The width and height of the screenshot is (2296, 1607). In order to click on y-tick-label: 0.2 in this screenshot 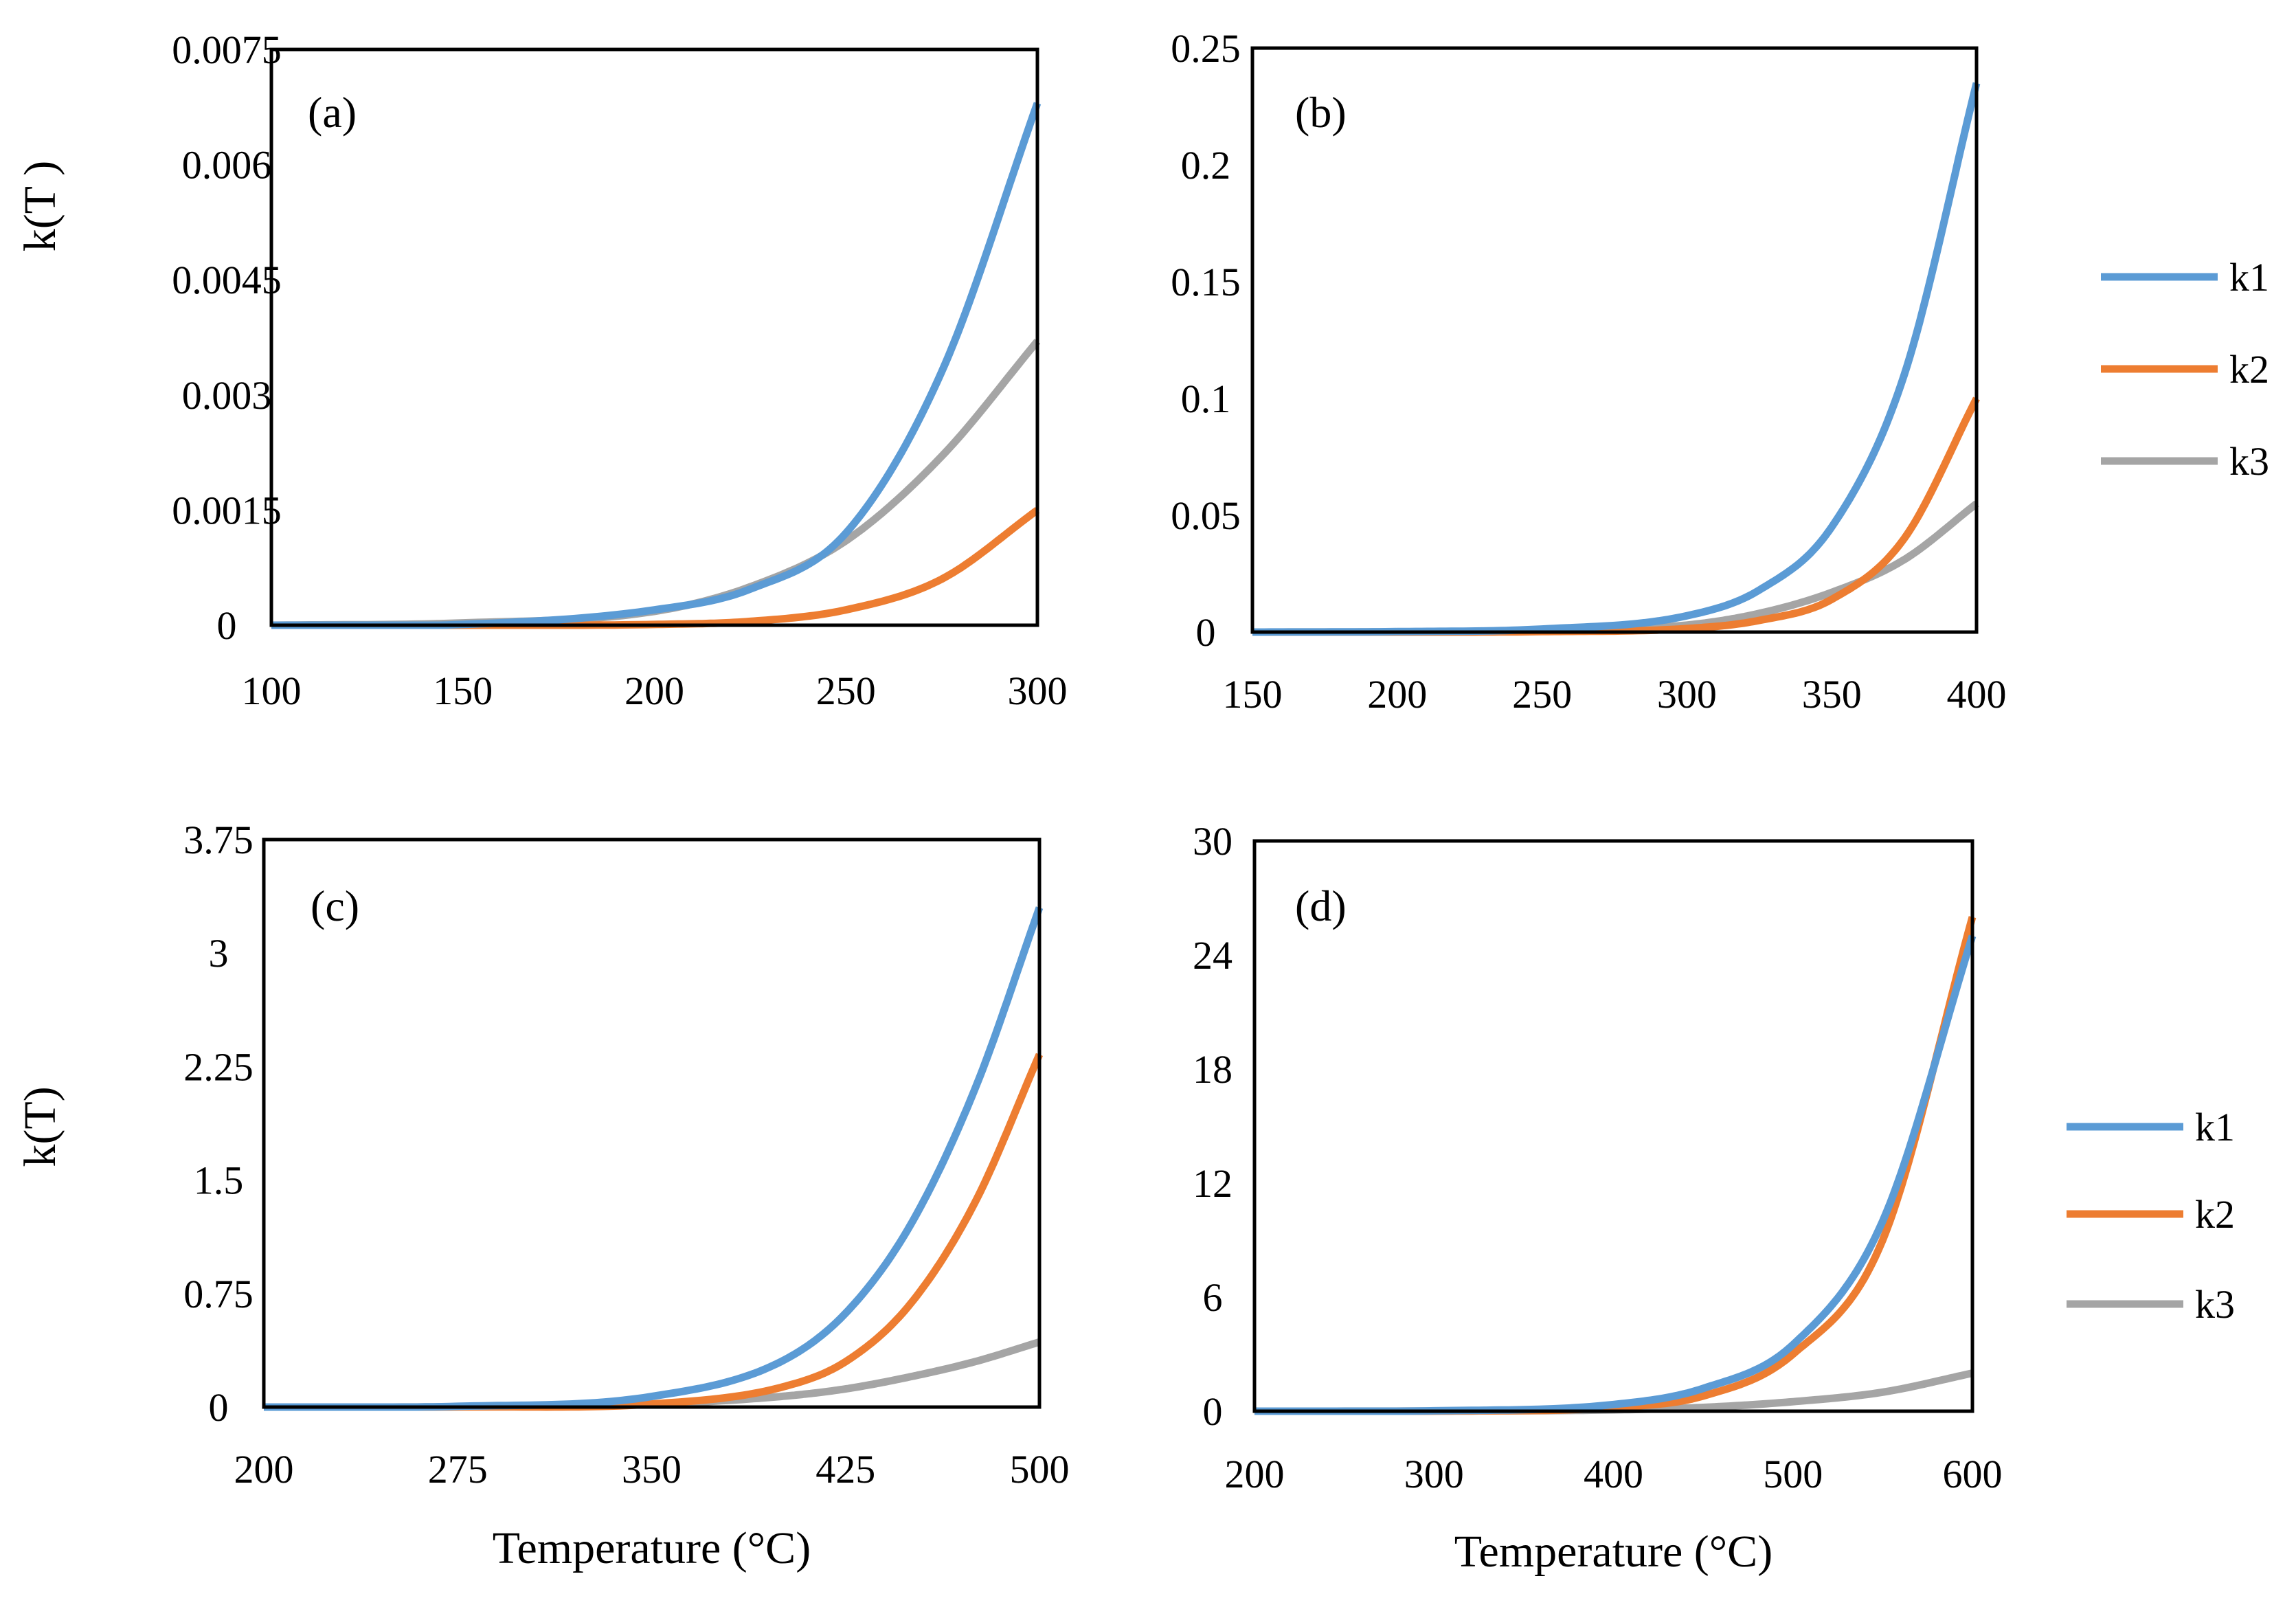, I will do `click(1206, 165)`.